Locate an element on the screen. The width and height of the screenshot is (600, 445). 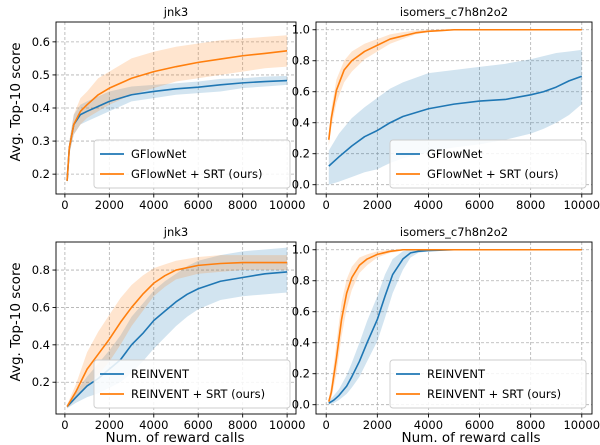
x-axis-label-left: Num. of reward calls is located at coordinates (175, 437).